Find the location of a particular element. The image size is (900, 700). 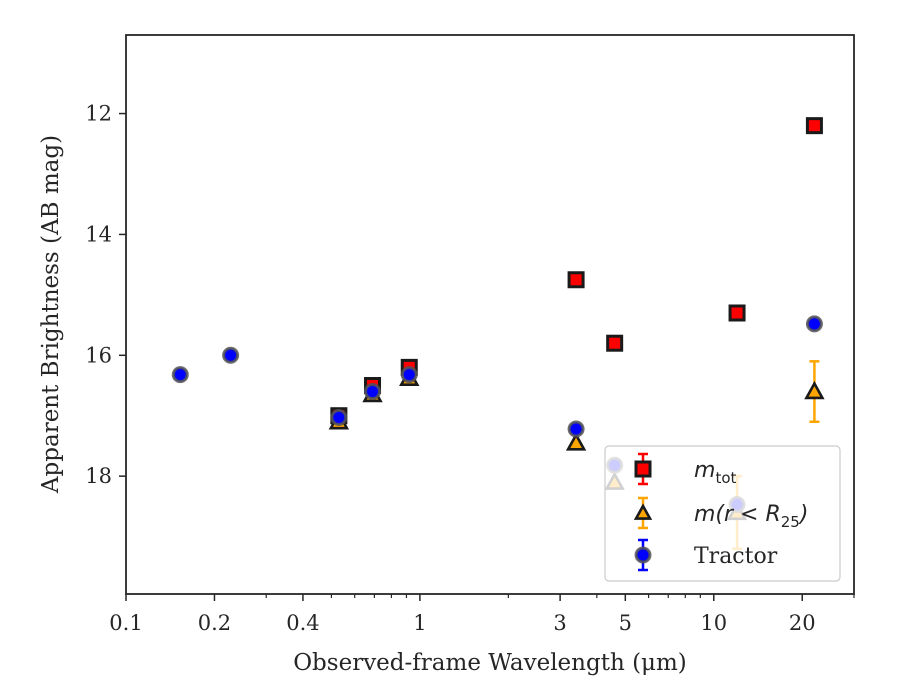

legend-marker-mtot is located at coordinates (643, 469).